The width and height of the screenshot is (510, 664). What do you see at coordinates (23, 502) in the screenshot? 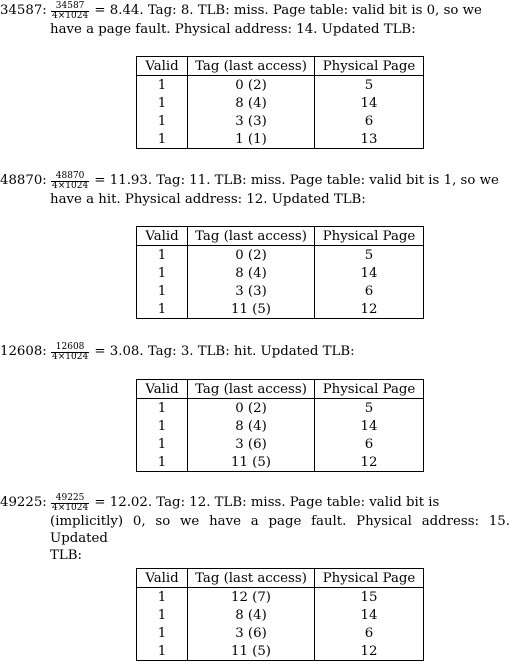
I see `virtual-address: 49225:` at bounding box center [23, 502].